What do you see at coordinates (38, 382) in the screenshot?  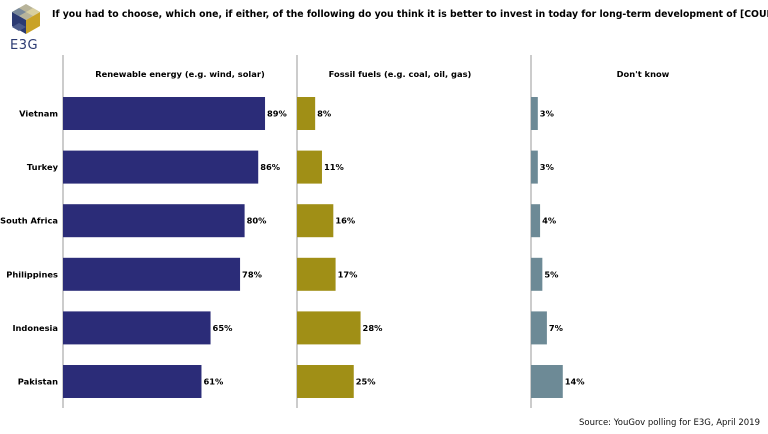 I see `category-label: Pakistan` at bounding box center [38, 382].